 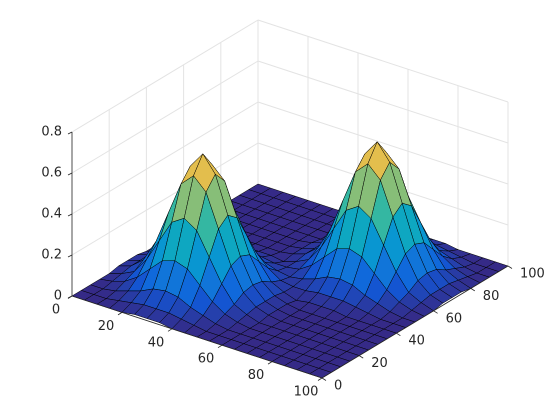 I want to click on x-tick-label: 40, so click(x=156, y=342).